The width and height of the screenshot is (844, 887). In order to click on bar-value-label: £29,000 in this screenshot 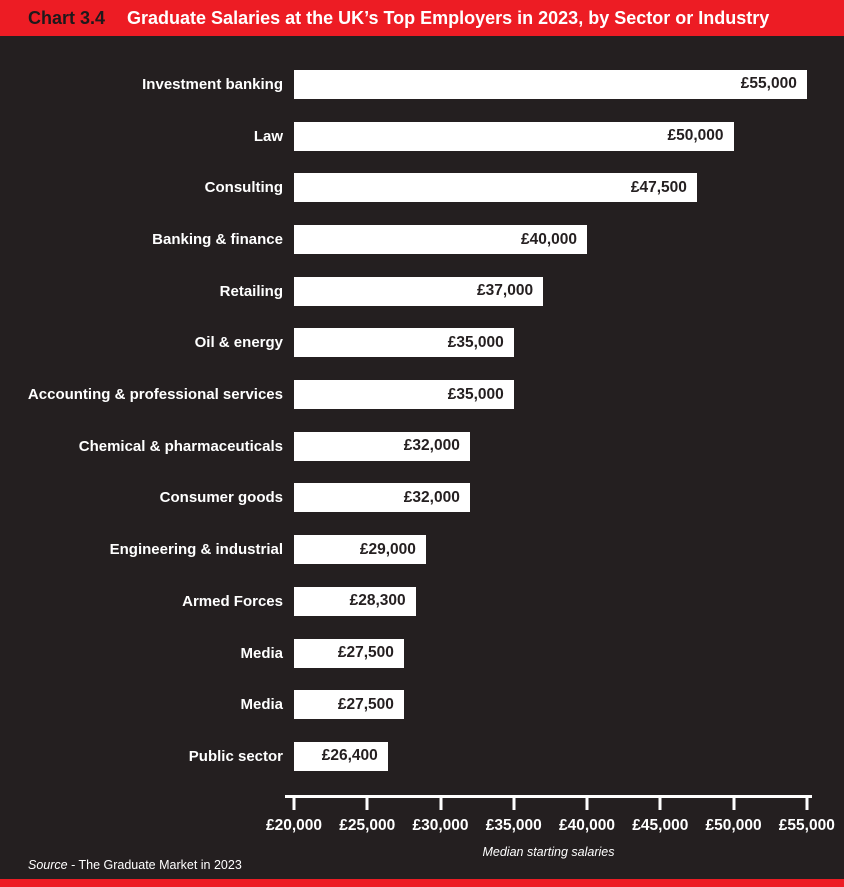, I will do `click(387, 549)`.